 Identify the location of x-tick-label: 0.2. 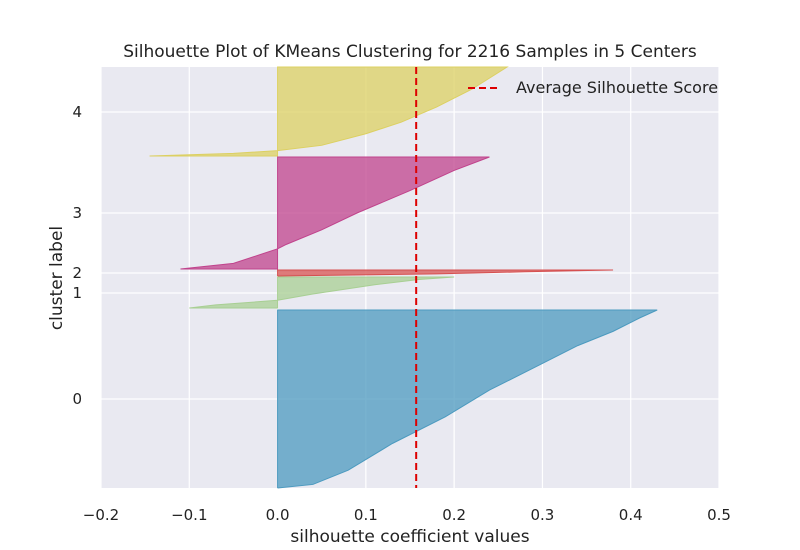
(454, 515).